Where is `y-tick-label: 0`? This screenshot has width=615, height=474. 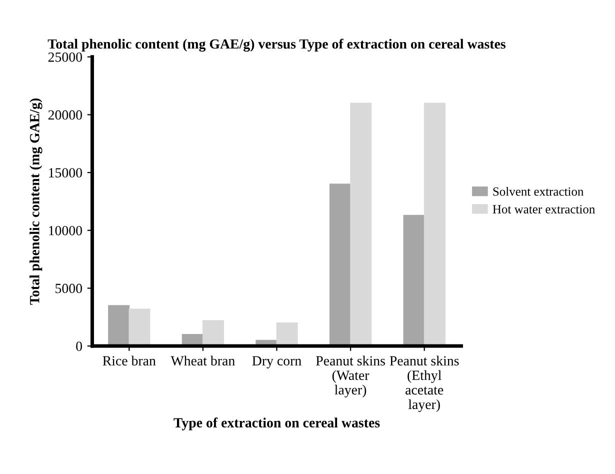
y-tick-label: 0 is located at coordinates (79, 346).